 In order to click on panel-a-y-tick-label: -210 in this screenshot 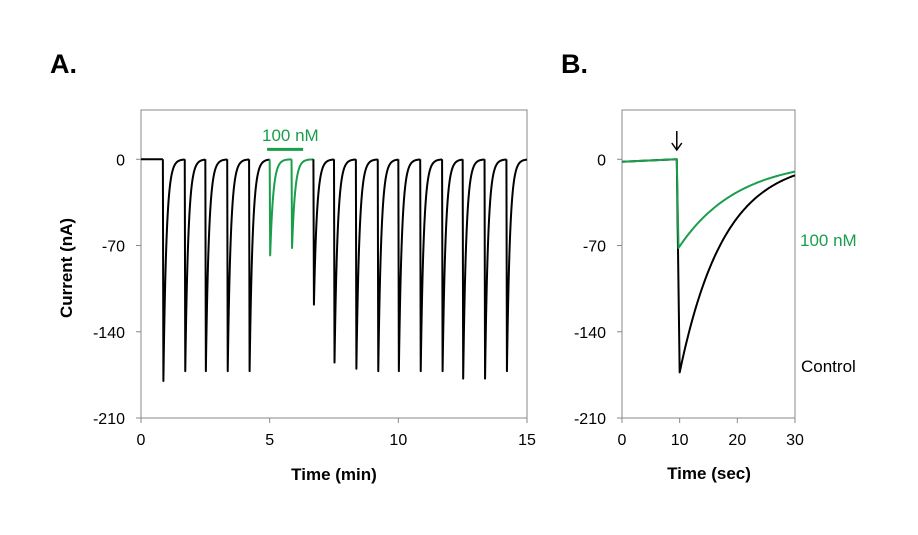, I will do `click(109, 419)`.